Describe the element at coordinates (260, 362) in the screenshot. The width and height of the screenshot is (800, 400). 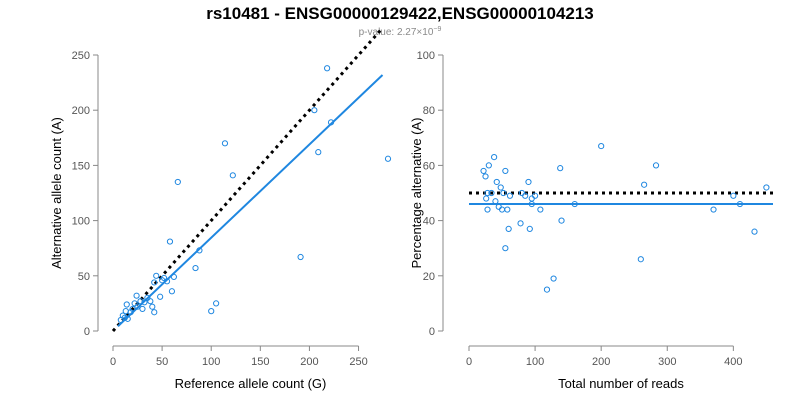
I see `allele-x-tick-label: 150` at that location.